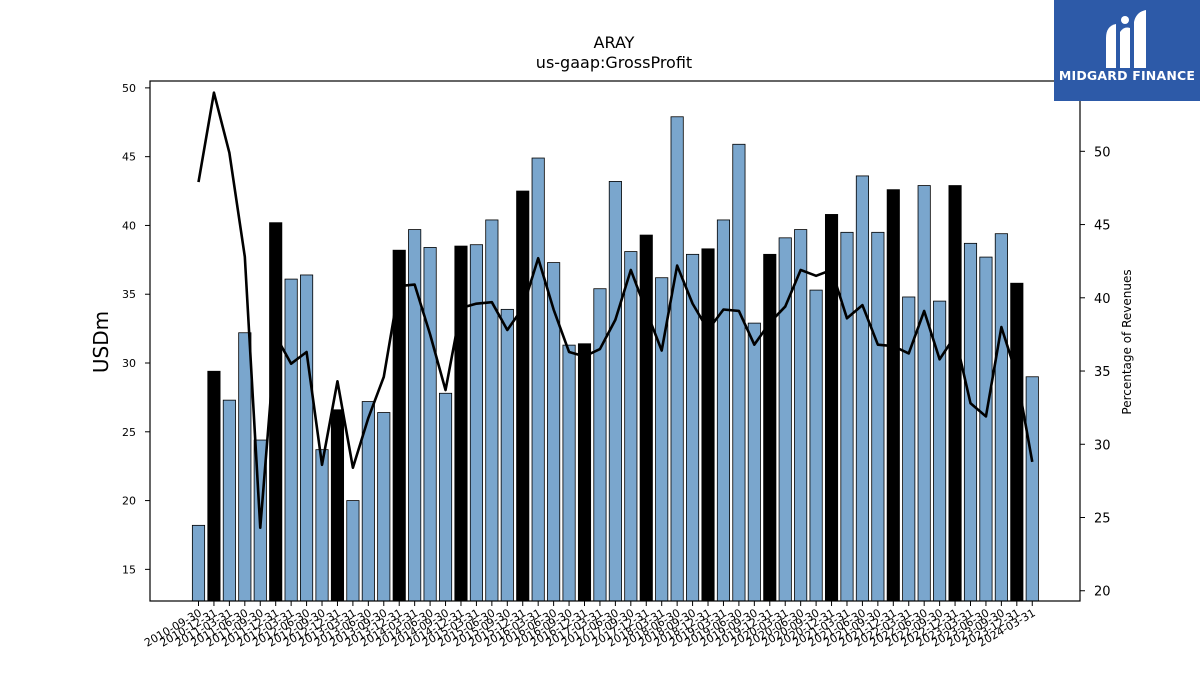  What do you see at coordinates (129, 363) in the screenshot?
I see `y-tick-label-30: 30` at bounding box center [129, 363].